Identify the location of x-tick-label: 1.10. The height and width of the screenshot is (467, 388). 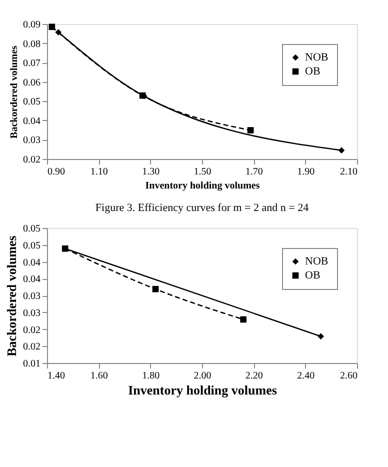
(99, 172).